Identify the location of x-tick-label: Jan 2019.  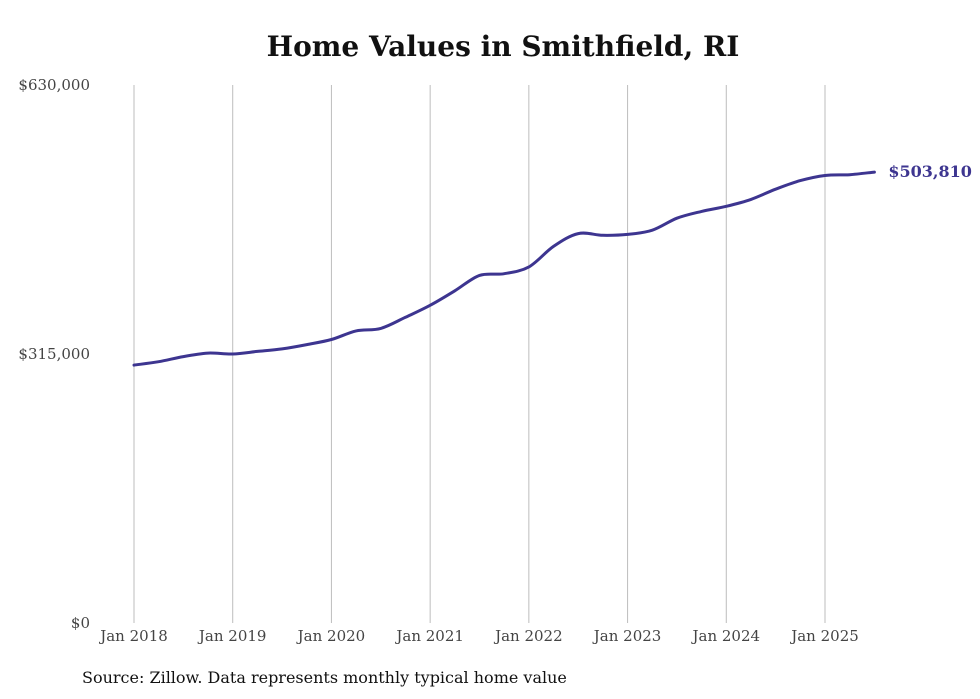
(232, 636).